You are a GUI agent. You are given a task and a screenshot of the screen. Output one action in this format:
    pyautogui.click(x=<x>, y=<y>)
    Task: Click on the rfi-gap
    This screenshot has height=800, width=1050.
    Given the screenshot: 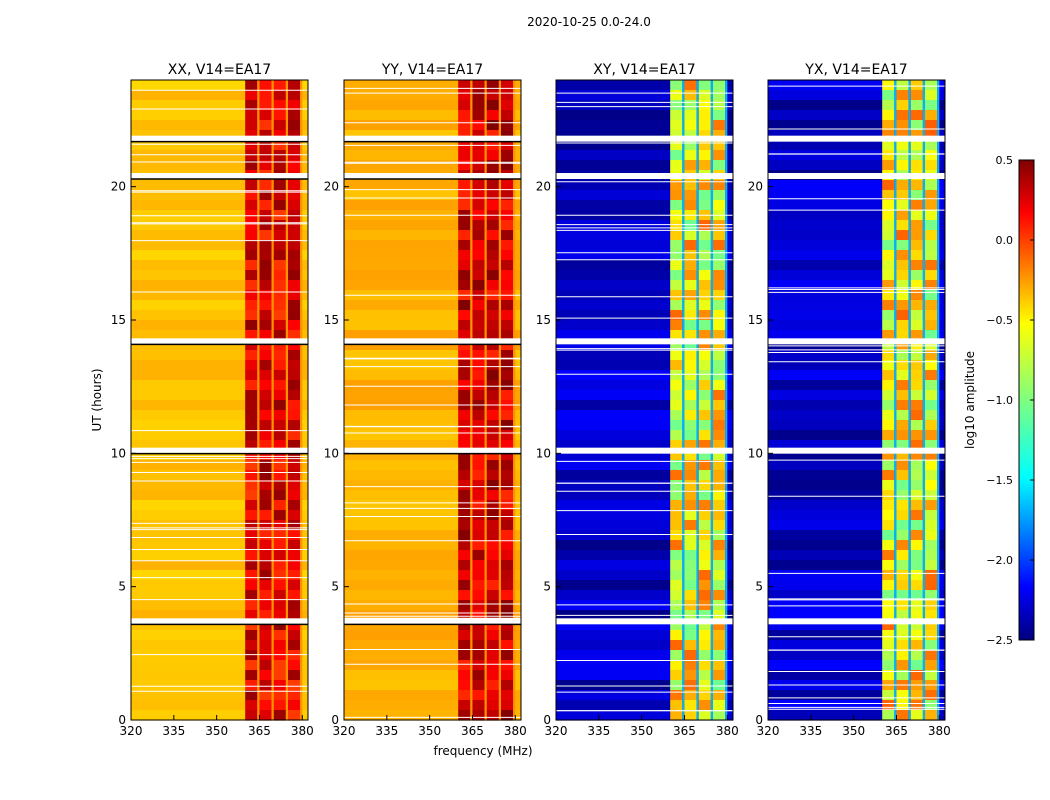 What is the action you would take?
    pyautogui.click(x=301, y=400)
    